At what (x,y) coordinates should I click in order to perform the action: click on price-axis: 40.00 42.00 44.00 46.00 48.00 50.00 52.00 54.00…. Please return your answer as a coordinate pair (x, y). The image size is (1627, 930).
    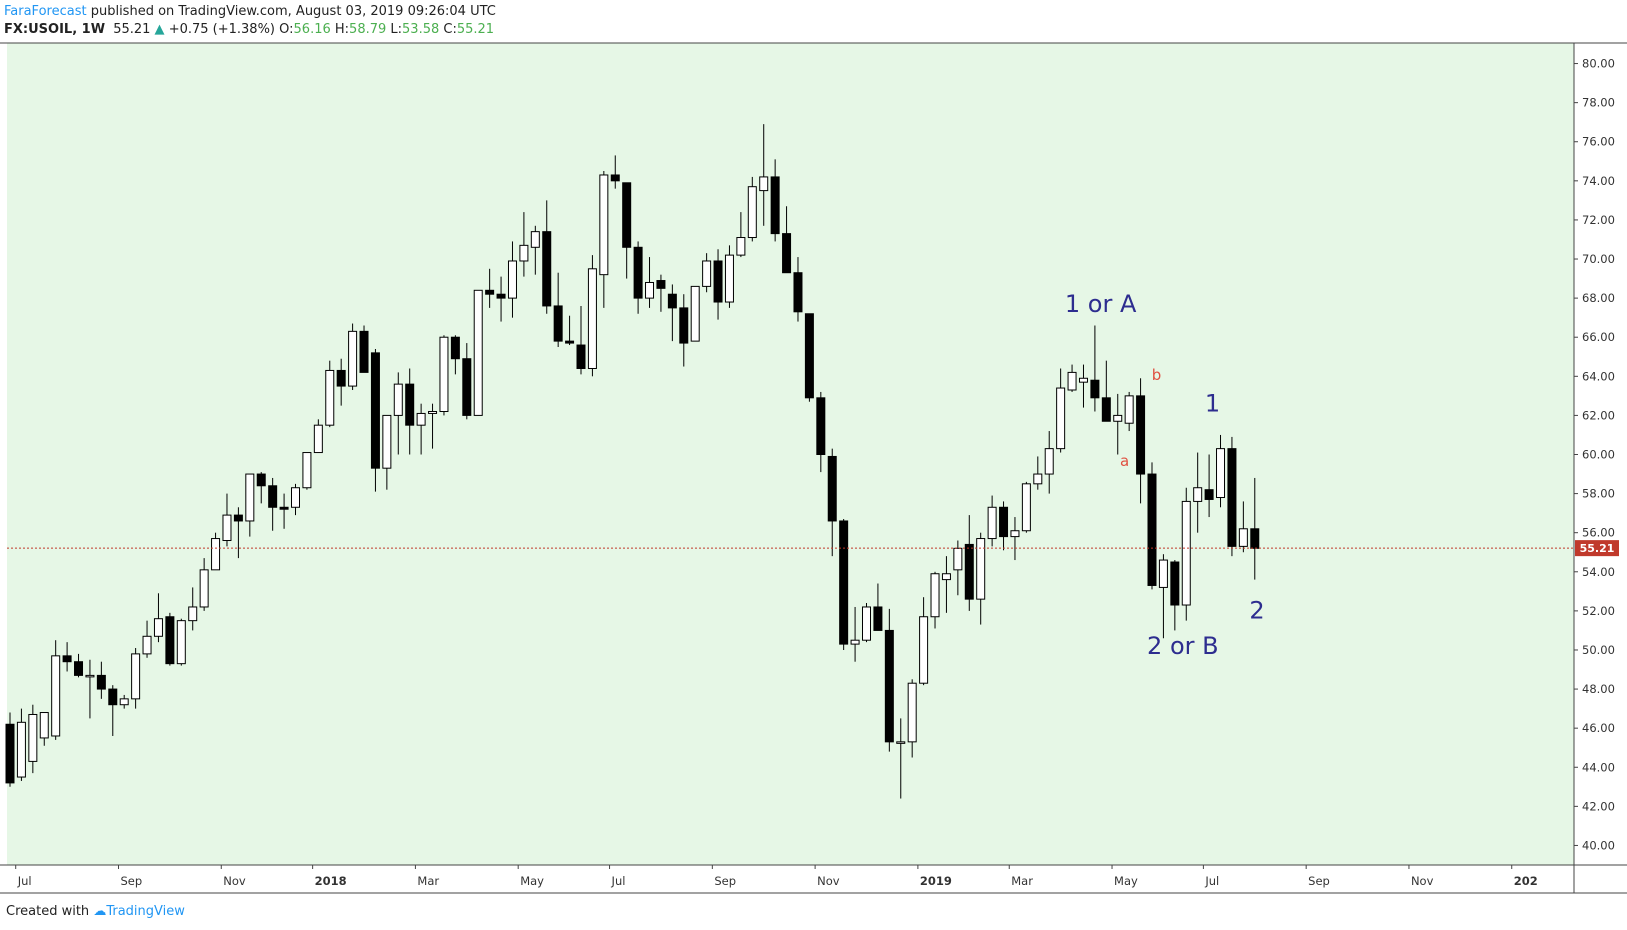
    Looking at the image, I should click on (1594, 454).